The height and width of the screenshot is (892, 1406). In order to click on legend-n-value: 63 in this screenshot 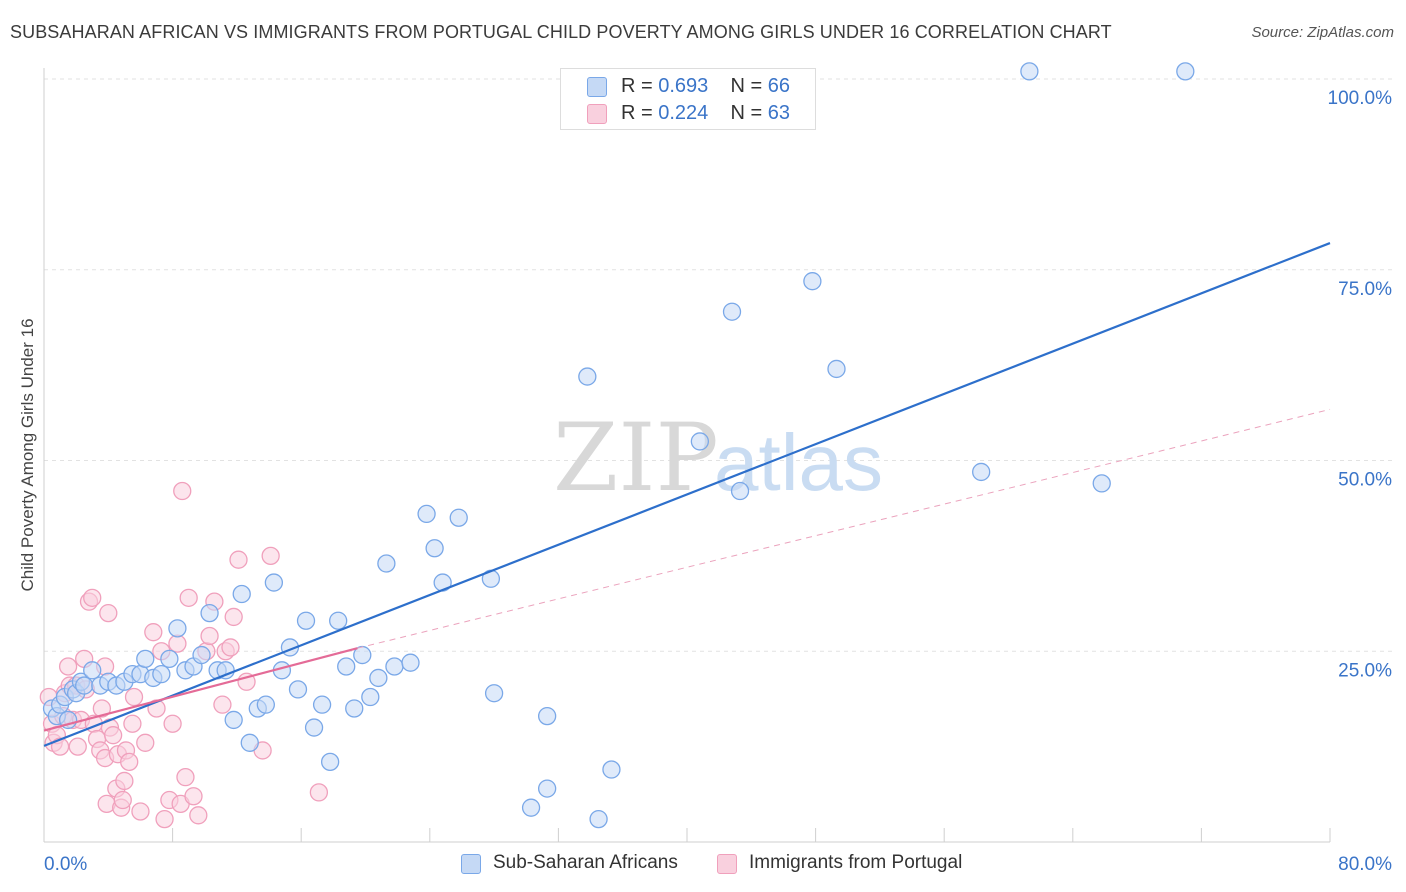, I will do `click(779, 113)`.